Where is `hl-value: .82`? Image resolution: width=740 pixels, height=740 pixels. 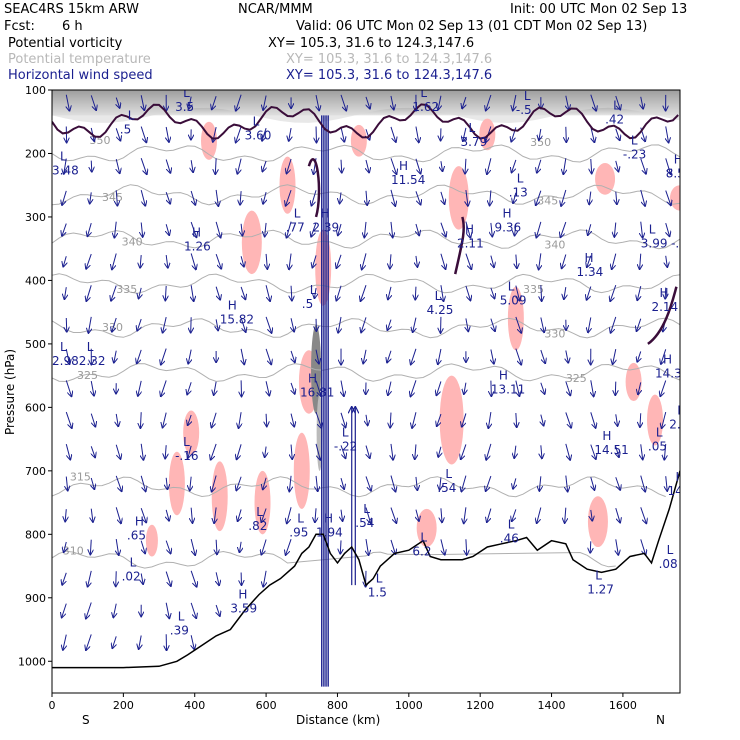
hl-value: .82 is located at coordinates (257, 526).